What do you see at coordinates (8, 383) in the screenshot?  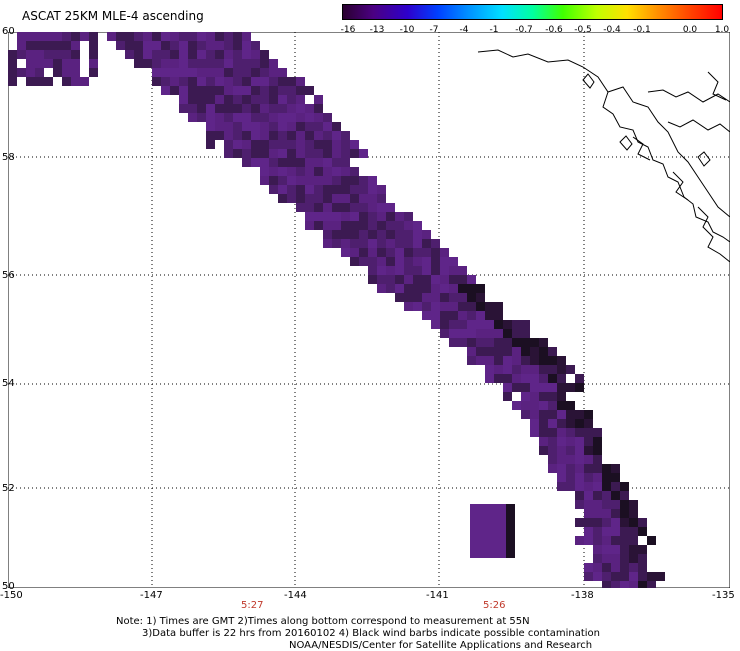 I see `latitude-label: 54` at bounding box center [8, 383].